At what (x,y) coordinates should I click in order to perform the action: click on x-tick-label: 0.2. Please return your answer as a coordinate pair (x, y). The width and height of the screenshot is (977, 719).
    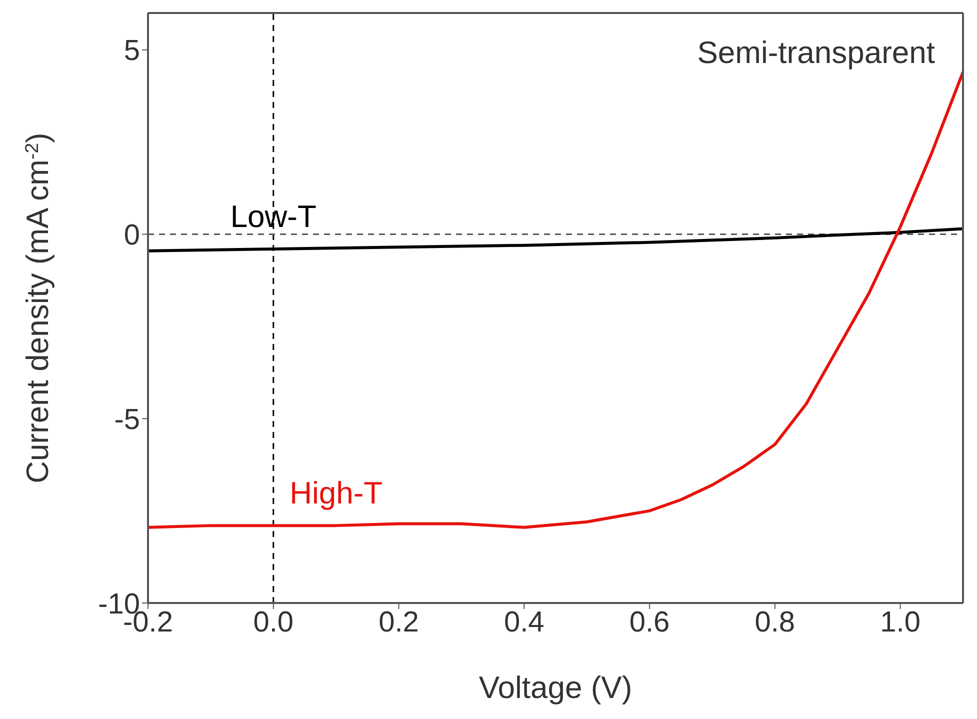
    Looking at the image, I should click on (398, 622).